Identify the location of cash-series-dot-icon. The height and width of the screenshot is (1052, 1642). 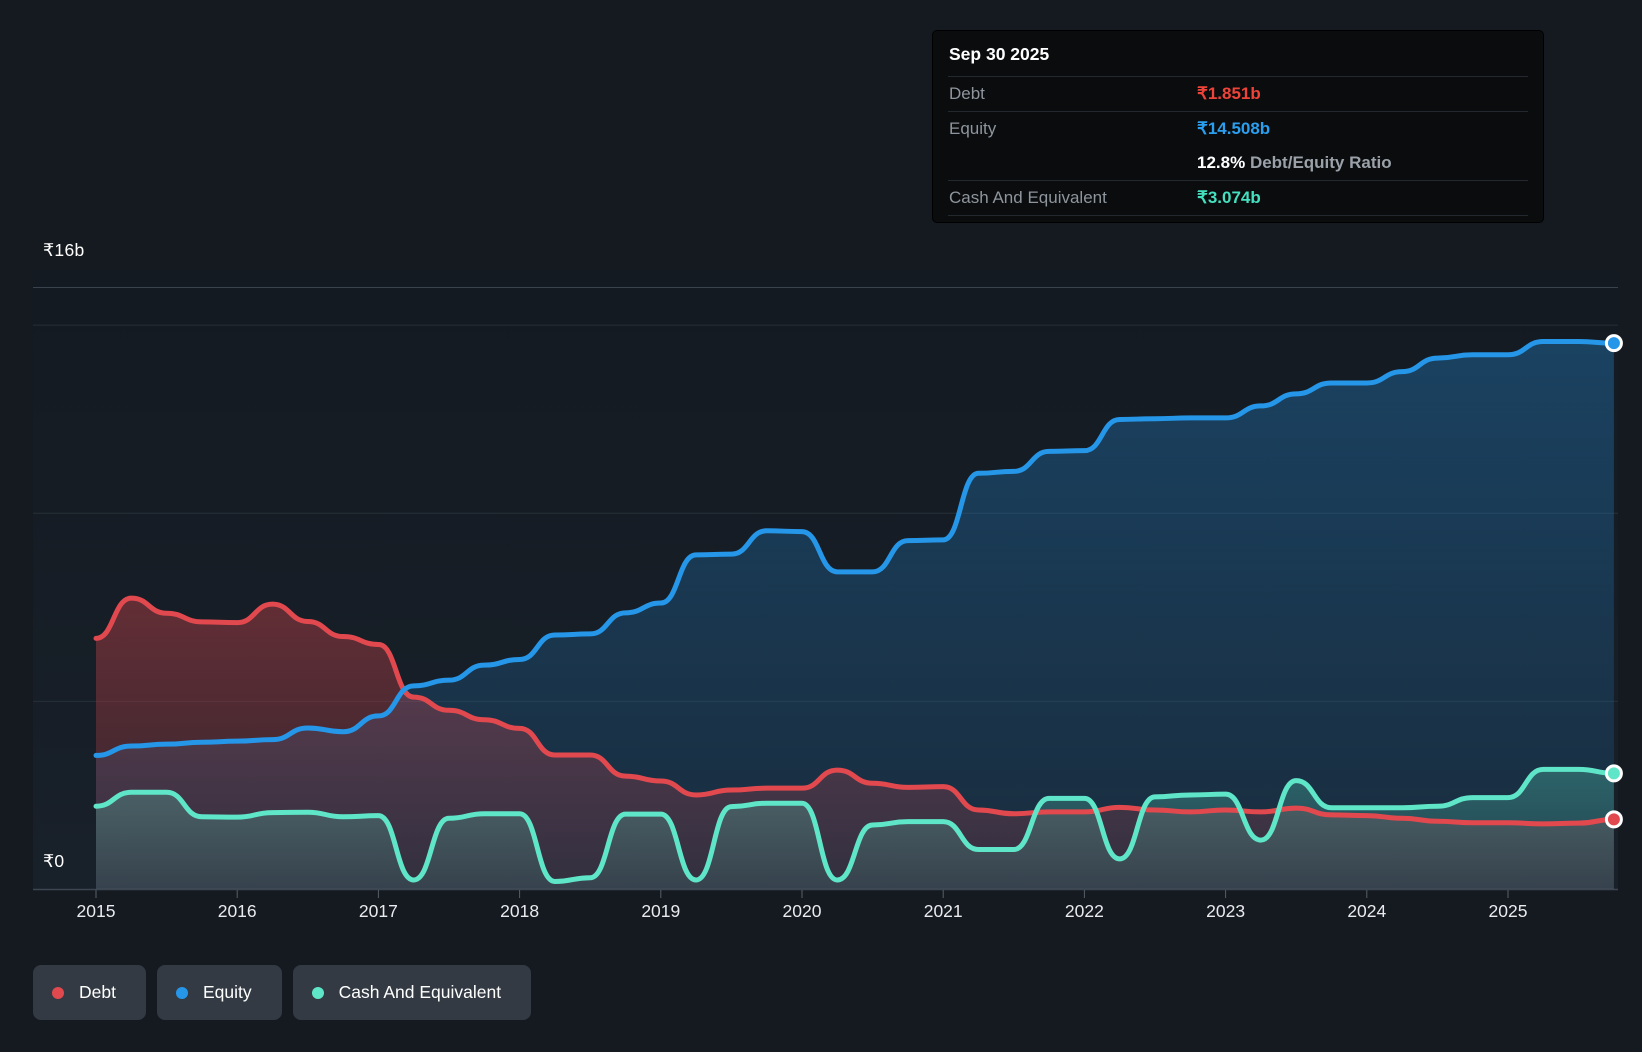
(317, 992).